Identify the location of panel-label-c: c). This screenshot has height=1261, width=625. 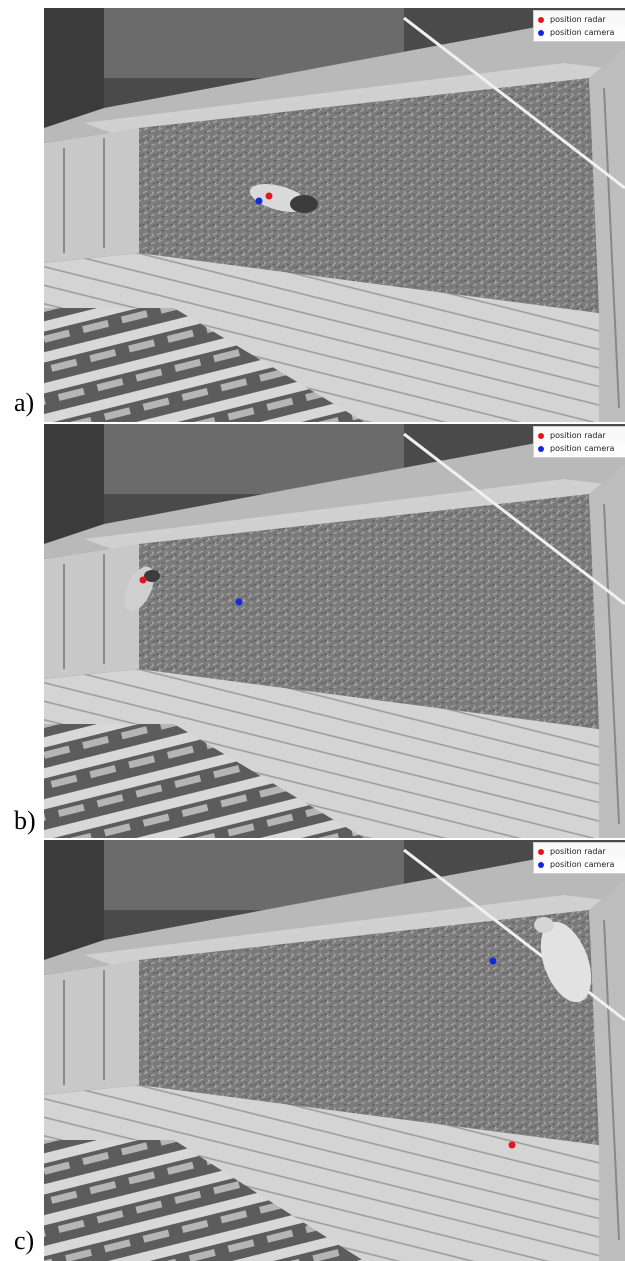
(24, 1241).